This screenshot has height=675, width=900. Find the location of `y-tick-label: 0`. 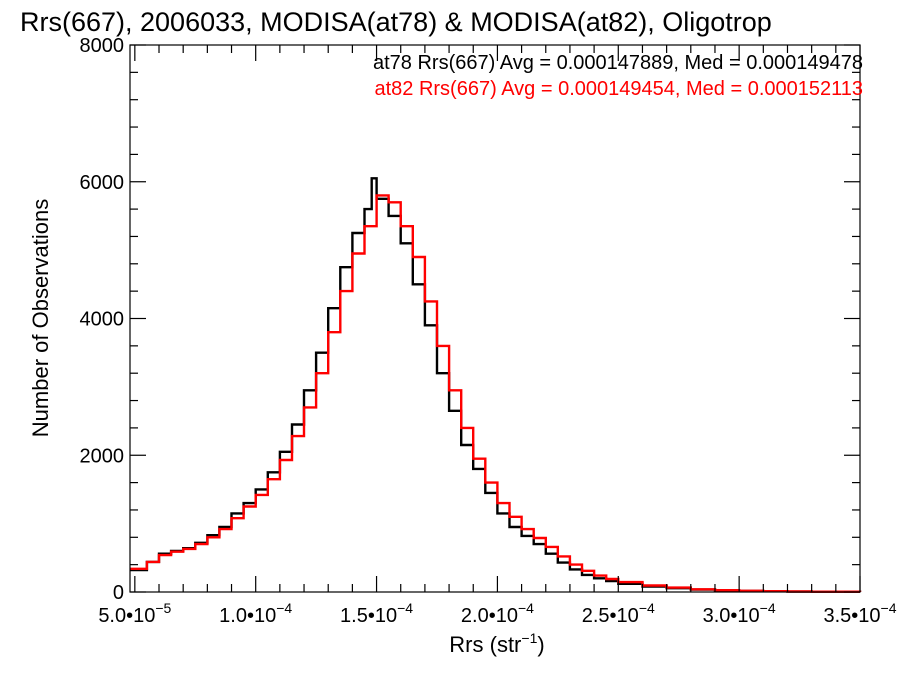

y-tick-label: 0 is located at coordinates (118, 593).